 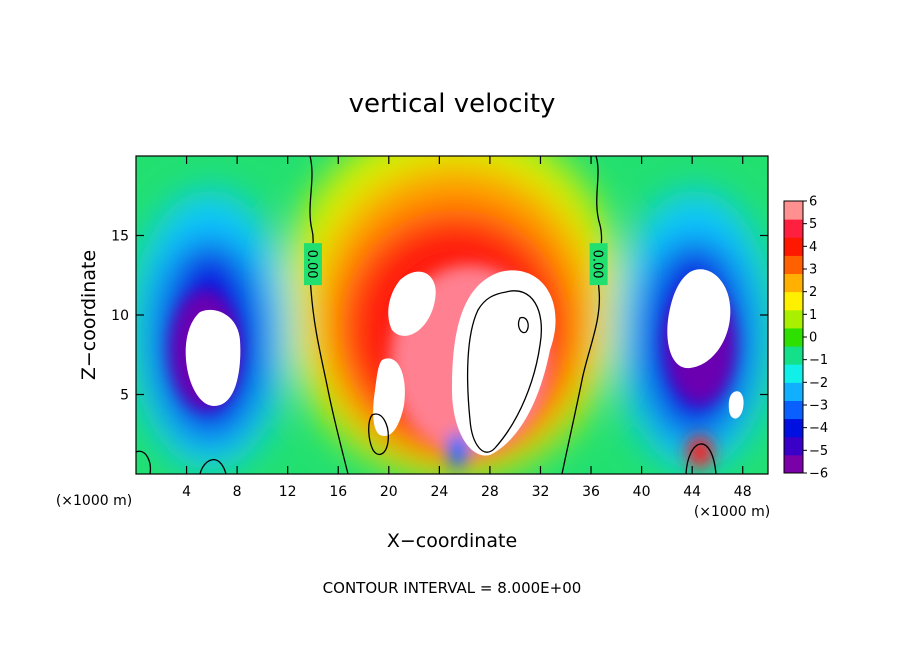 I want to click on x-tick-label-3: 16, so click(x=338, y=492).